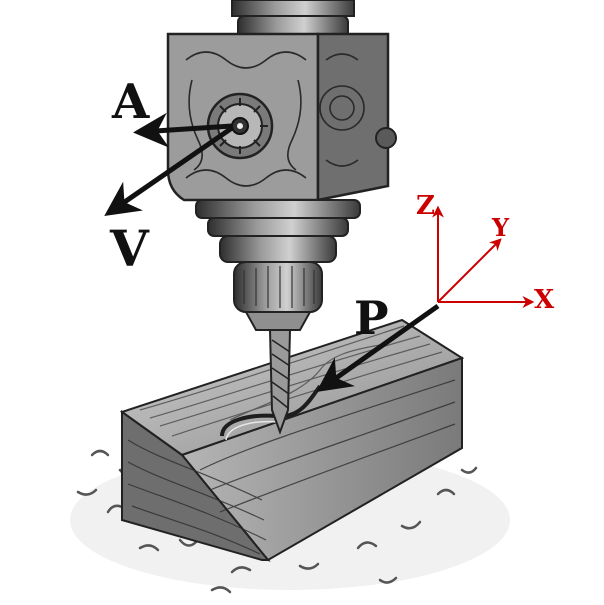  Describe the element at coordinates (483, 256) in the screenshot. I see `coordinate-axes` at that location.